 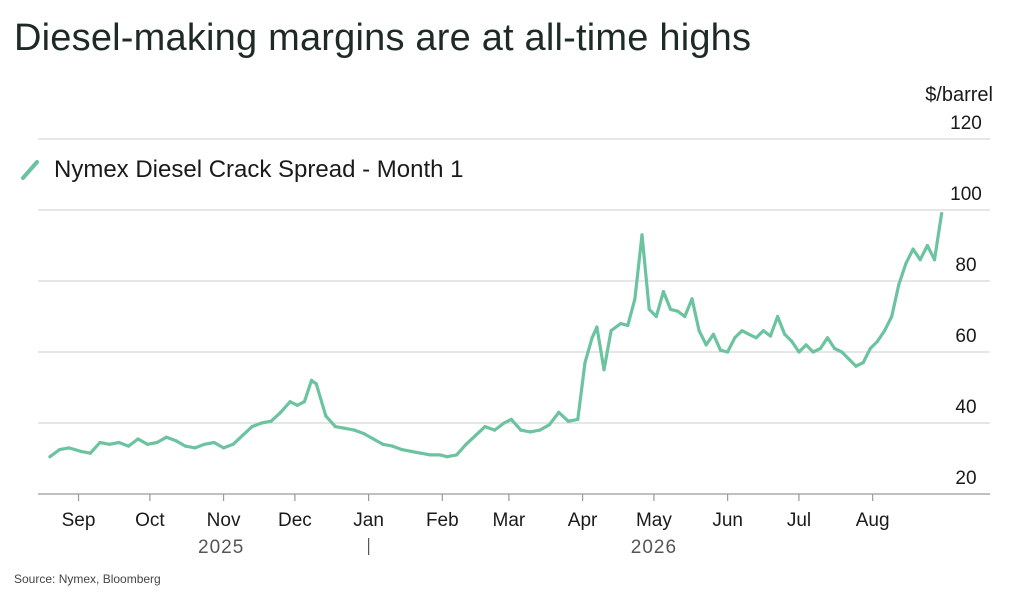 I want to click on x-tick-label-apr: Apr, so click(x=583, y=520).